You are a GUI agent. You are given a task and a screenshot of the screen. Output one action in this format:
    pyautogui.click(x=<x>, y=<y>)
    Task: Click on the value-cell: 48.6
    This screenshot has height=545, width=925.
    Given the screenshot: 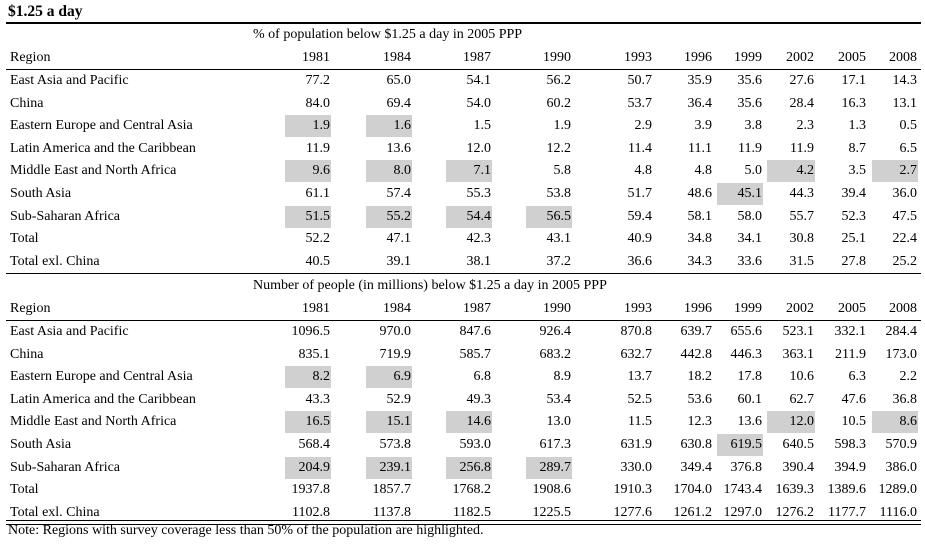 What is the action you would take?
    pyautogui.click(x=700, y=193)
    